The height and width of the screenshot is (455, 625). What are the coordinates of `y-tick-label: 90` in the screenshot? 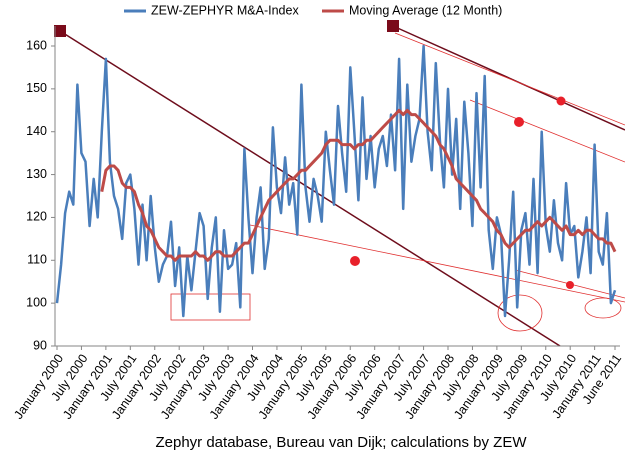 It's located at (40, 345).